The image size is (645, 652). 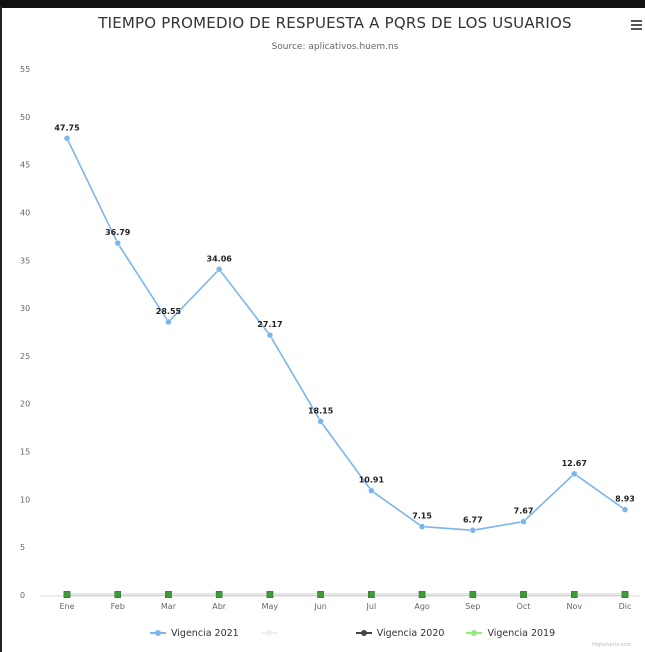 What do you see at coordinates (473, 519) in the screenshot?
I see `data-label: 6.77` at bounding box center [473, 519].